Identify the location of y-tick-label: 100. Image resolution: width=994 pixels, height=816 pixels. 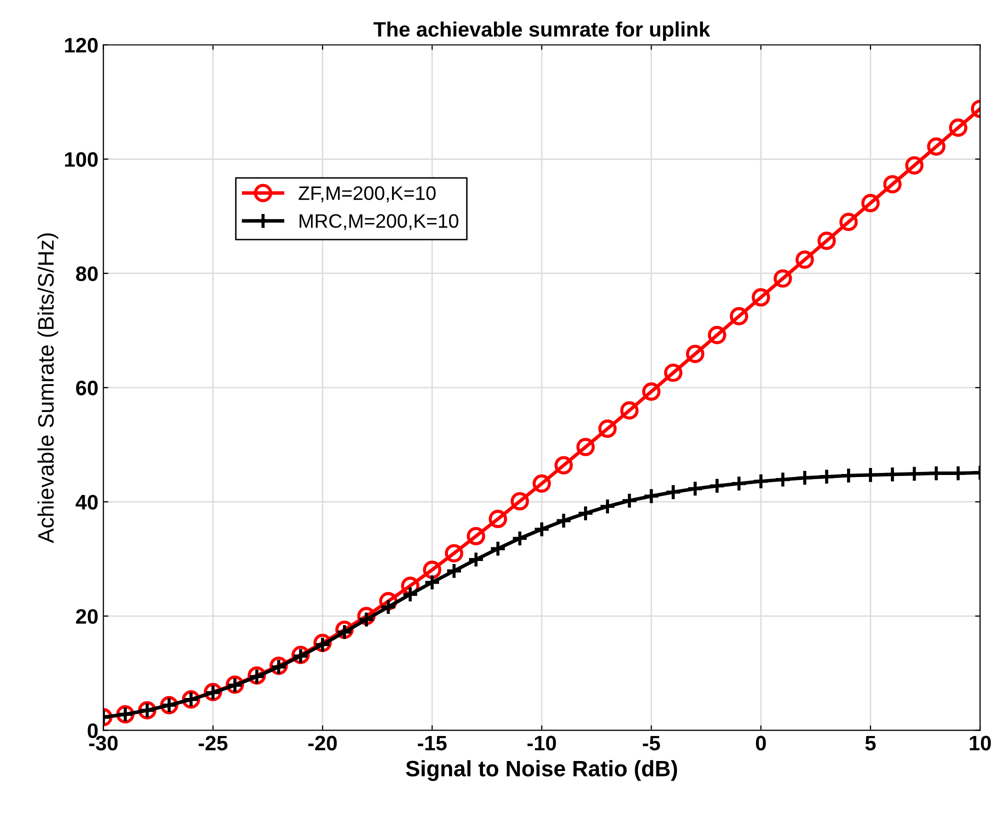
(81, 159).